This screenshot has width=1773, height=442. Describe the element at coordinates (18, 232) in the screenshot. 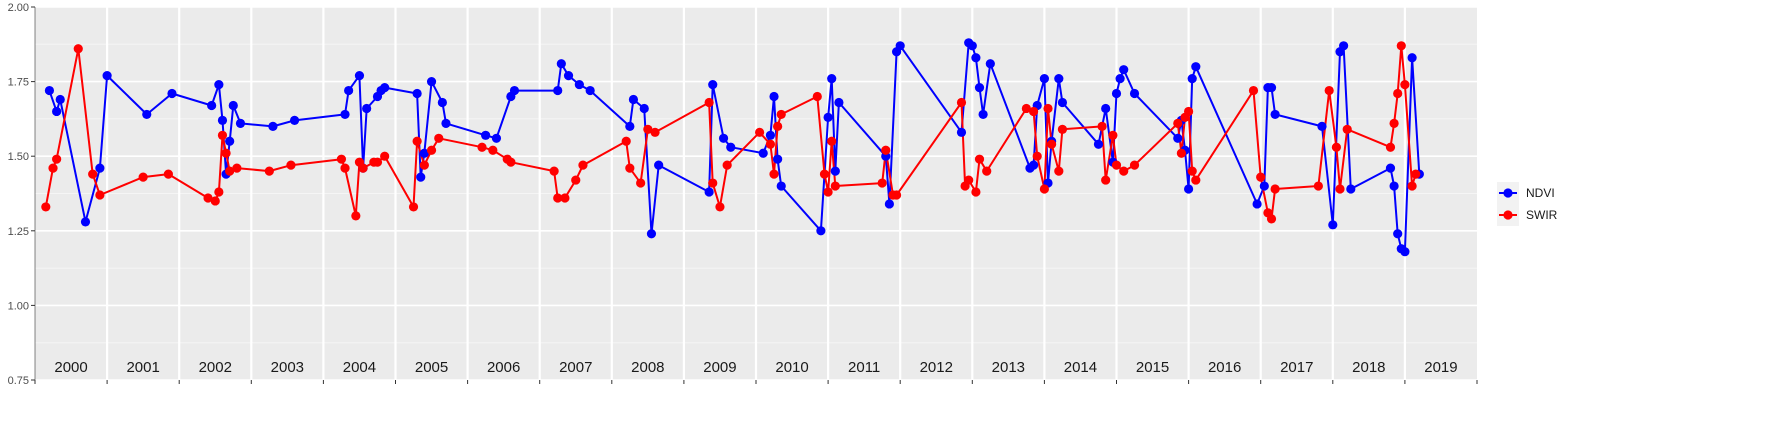

I see `y-tick-label: 1.25` at that location.